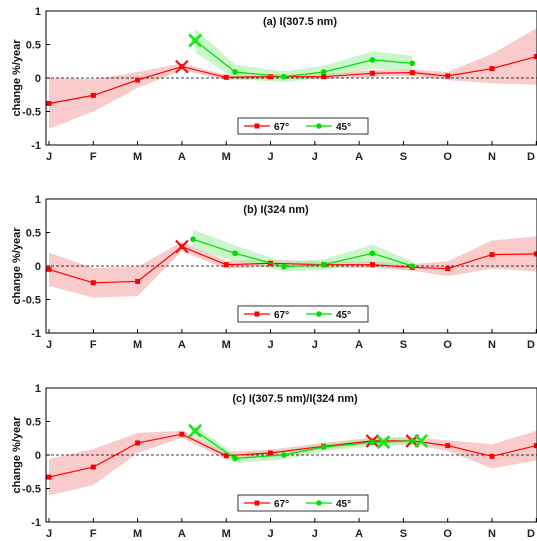 This screenshot has height=541, width=537. Describe the element at coordinates (276, 210) in the screenshot. I see `title-b: (b) I(324 nm)` at that location.